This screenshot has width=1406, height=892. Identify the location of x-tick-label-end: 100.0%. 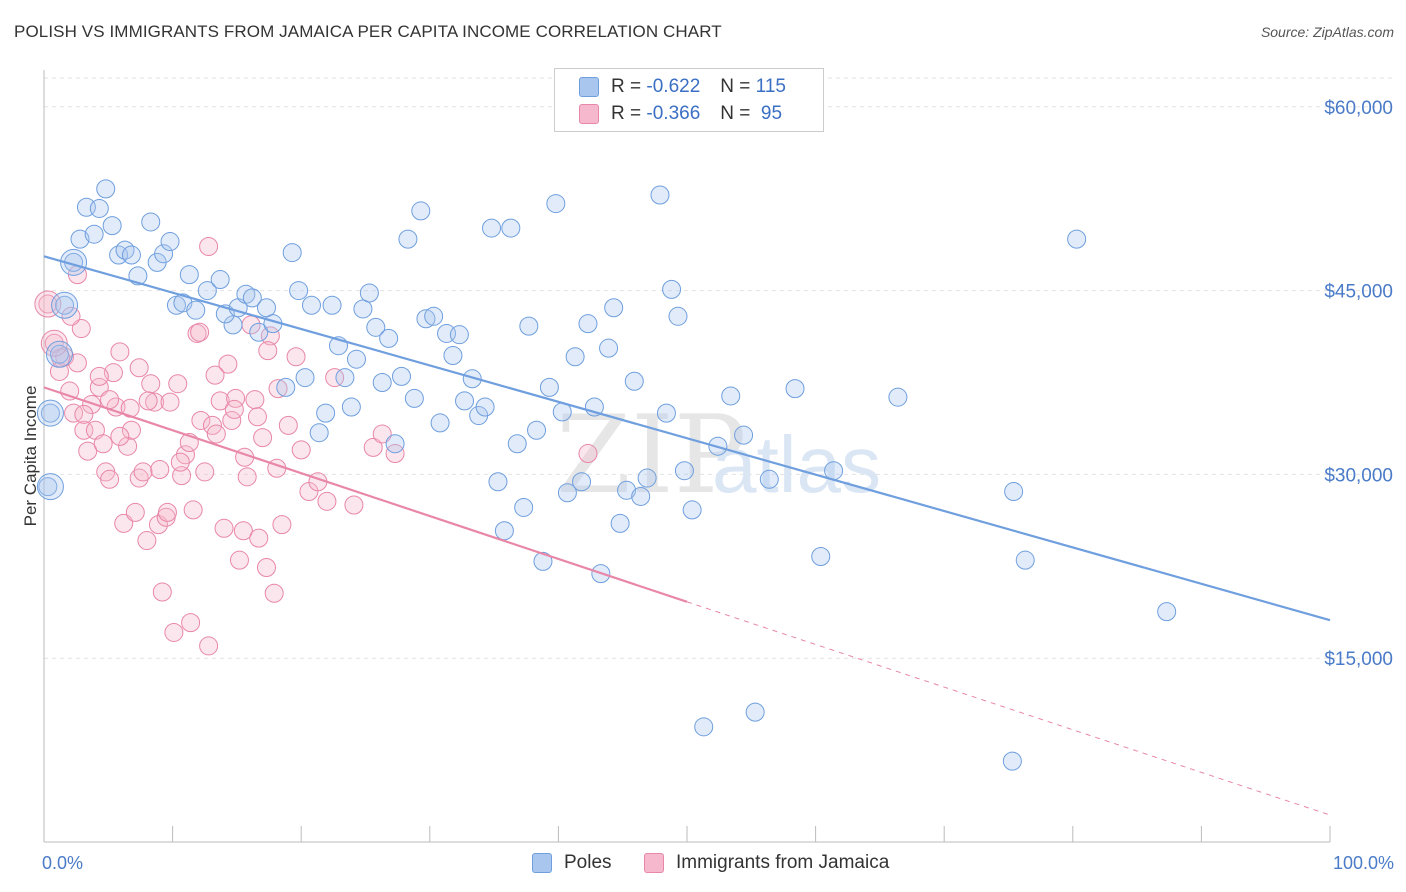
(1363, 863).